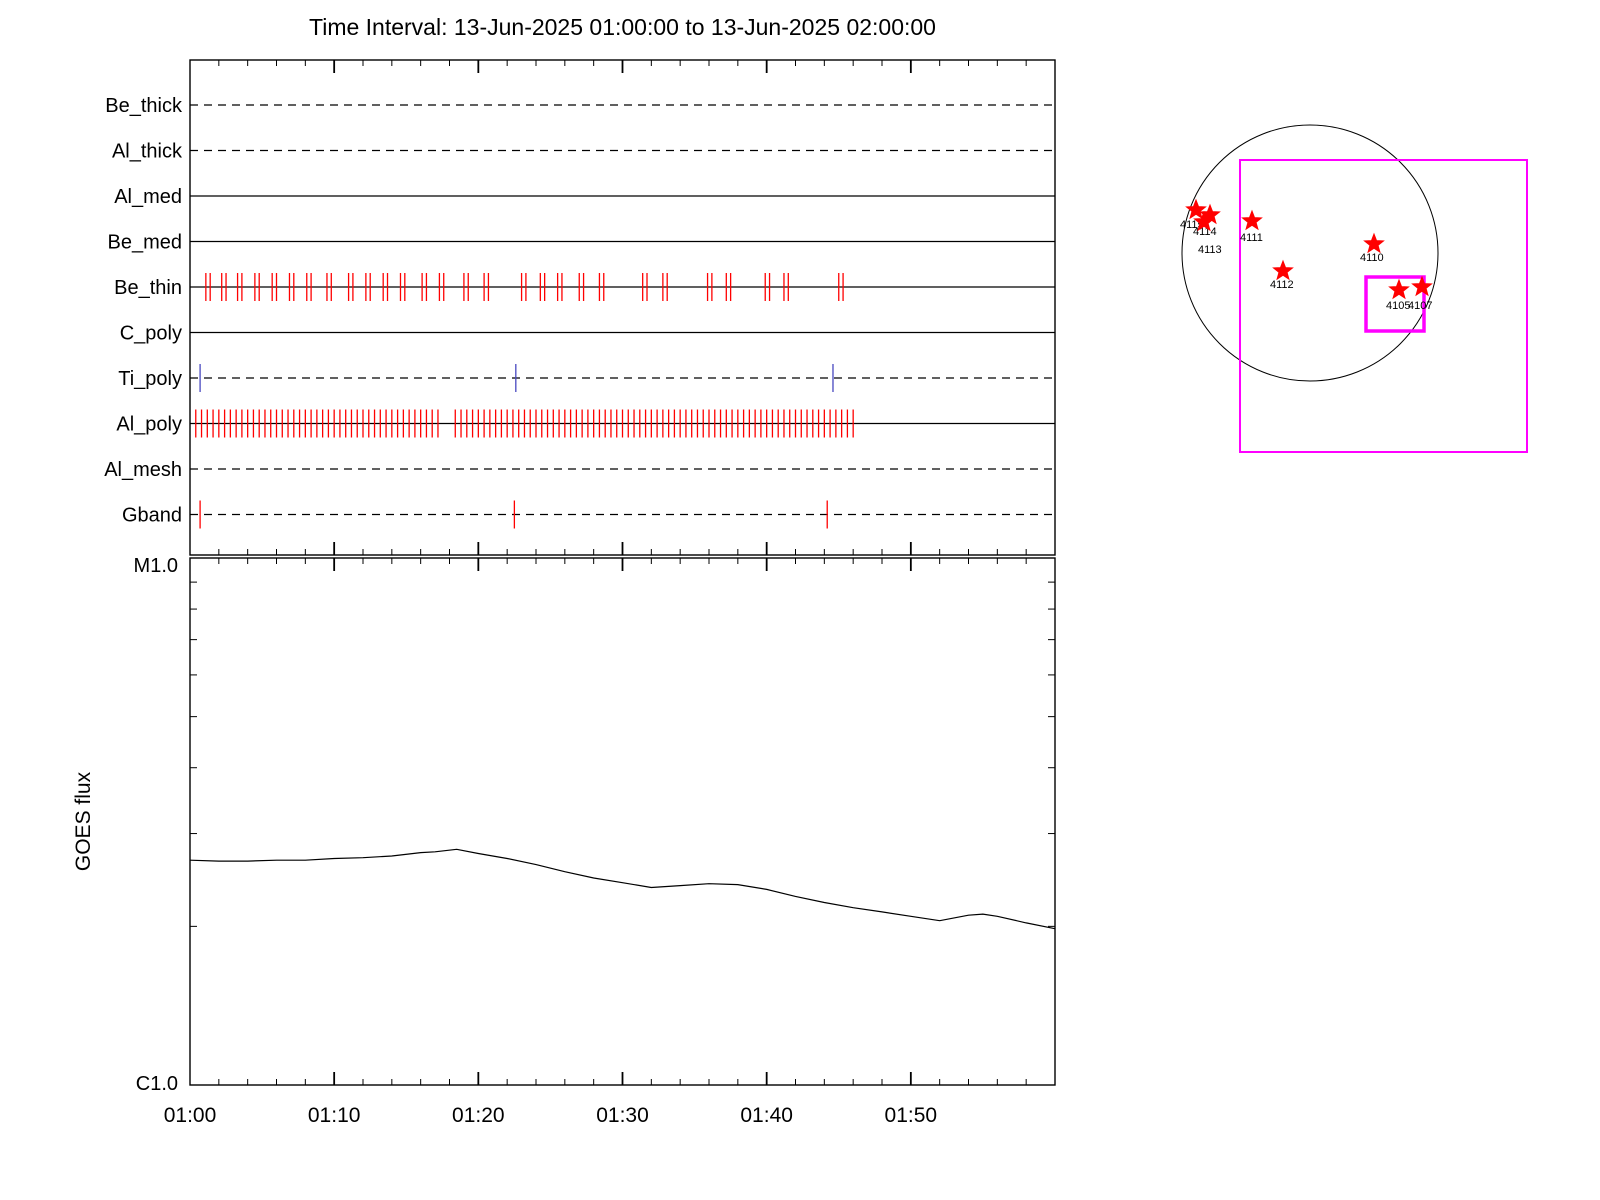 This screenshot has width=1600, height=1200. I want to click on filter-row-label: Al_thick, so click(147, 152).